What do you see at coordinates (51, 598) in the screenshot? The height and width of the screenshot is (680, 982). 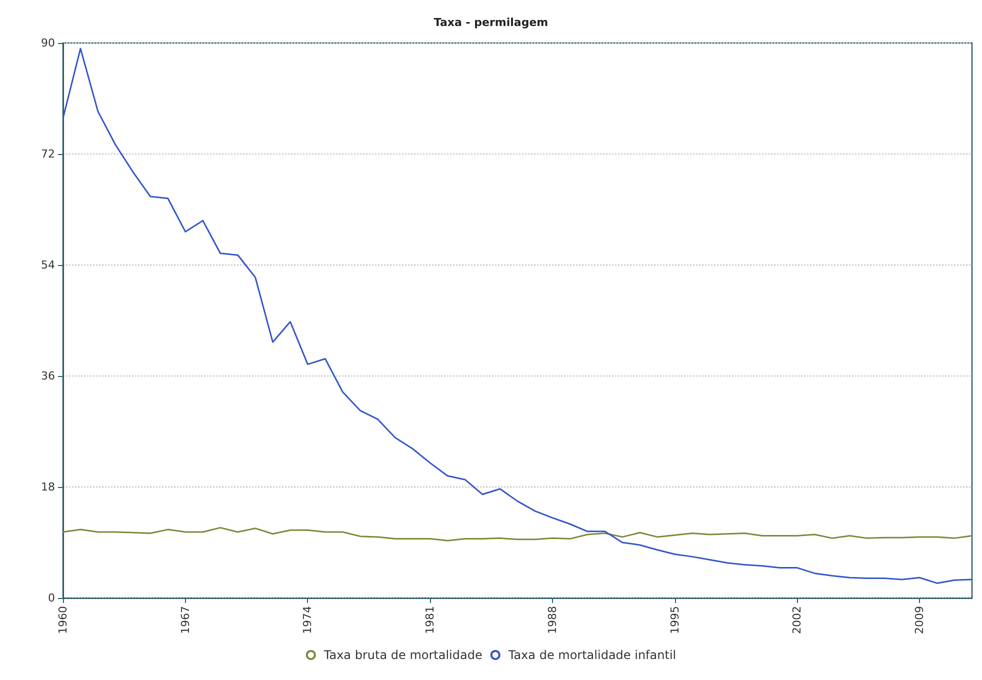 I see `y-tick-label: 0` at bounding box center [51, 598].